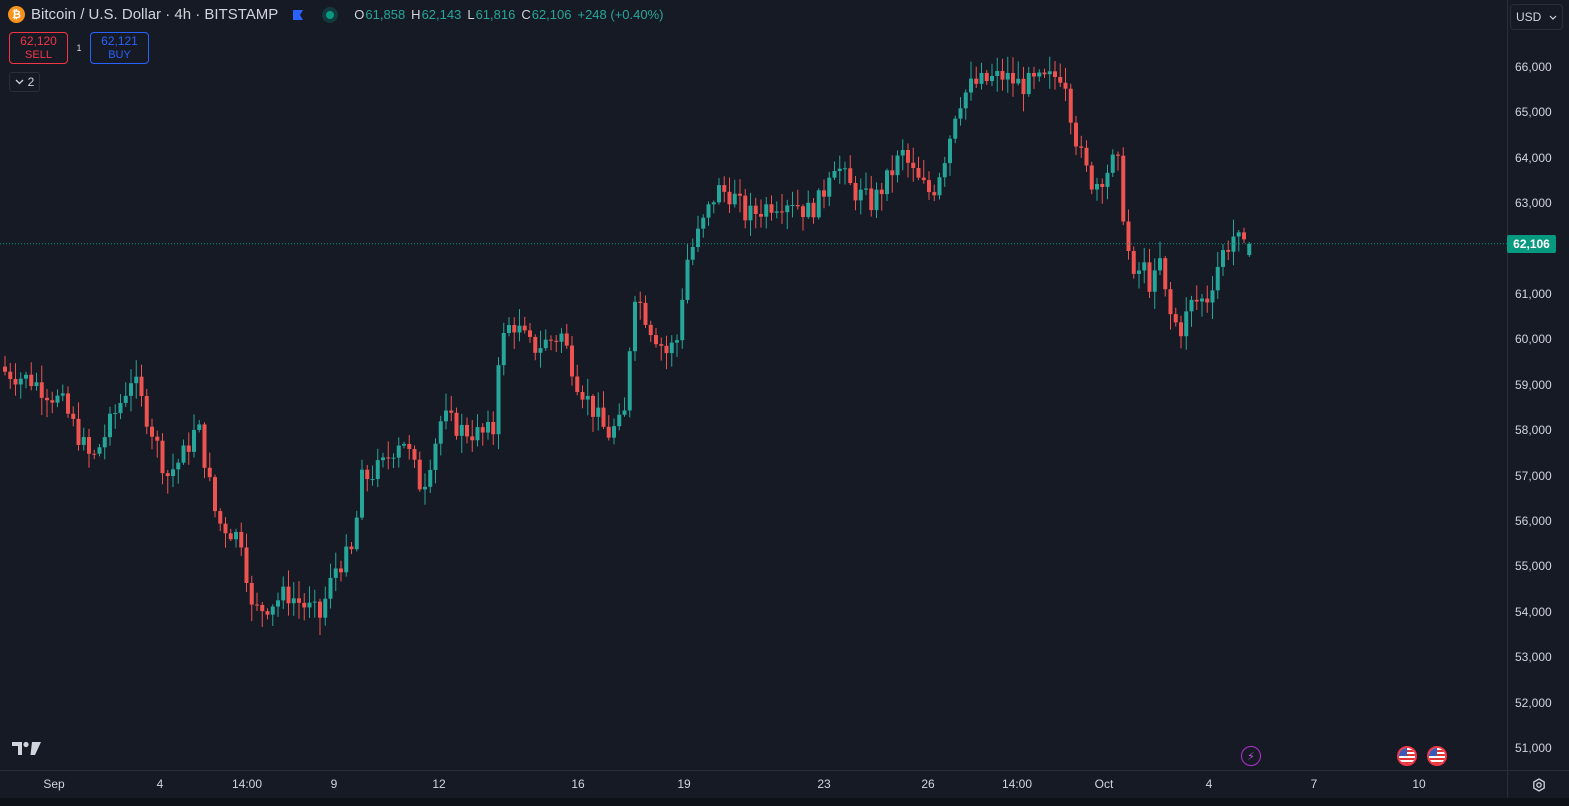  What do you see at coordinates (155, 14) in the screenshot?
I see `symbol-title: Bitcoin / U.S. Dollar · 4h · BITSTAMP` at bounding box center [155, 14].